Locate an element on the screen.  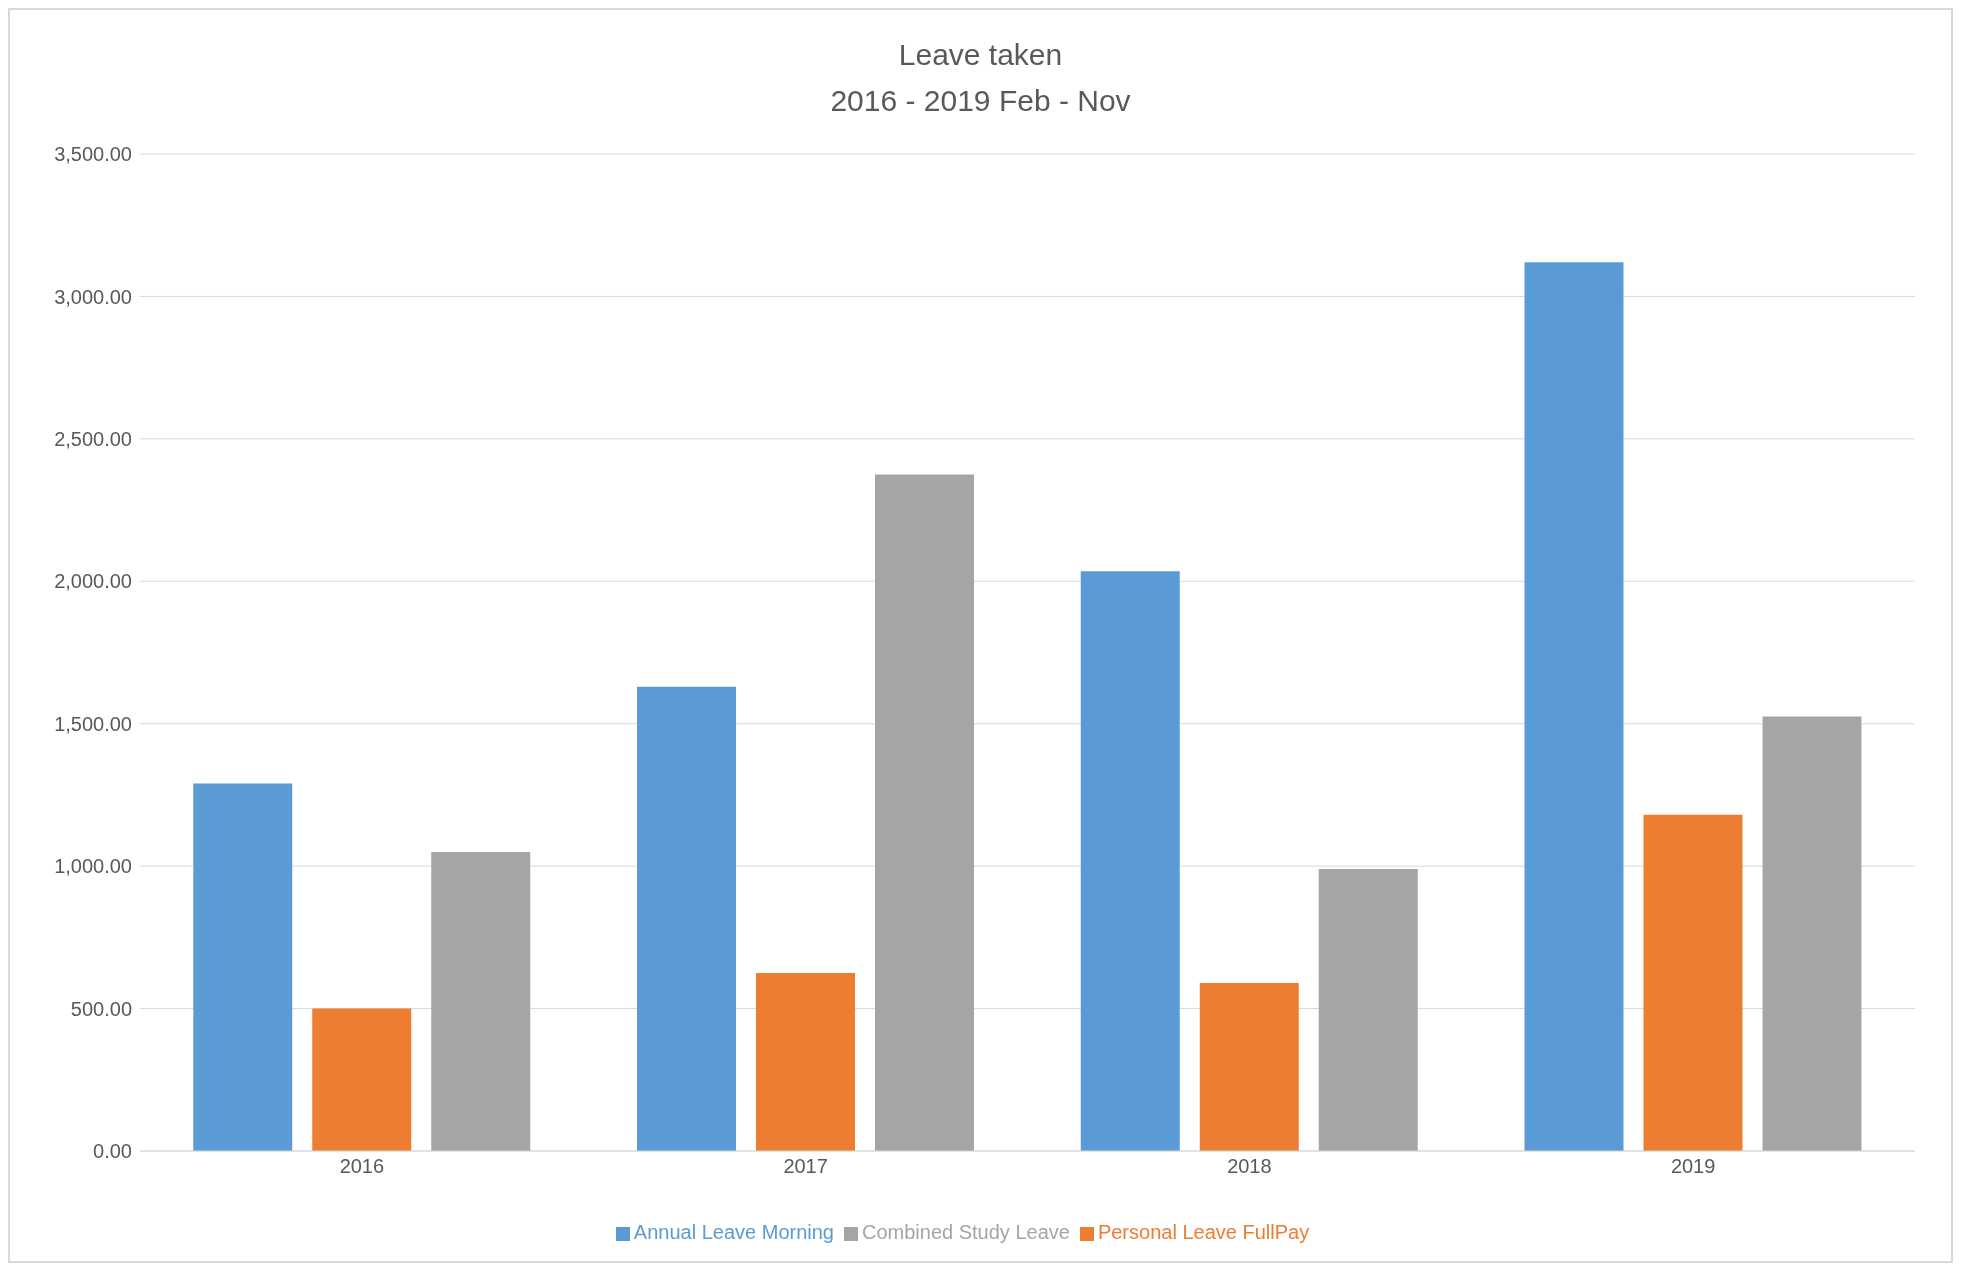
y-tick-label: 3,500.00 is located at coordinates (93, 154).